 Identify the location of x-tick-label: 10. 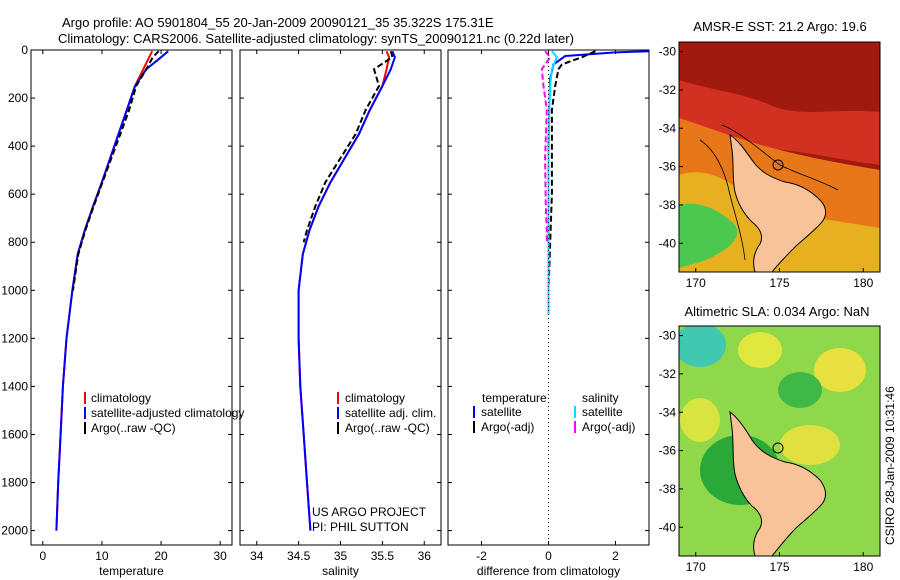
(102, 556).